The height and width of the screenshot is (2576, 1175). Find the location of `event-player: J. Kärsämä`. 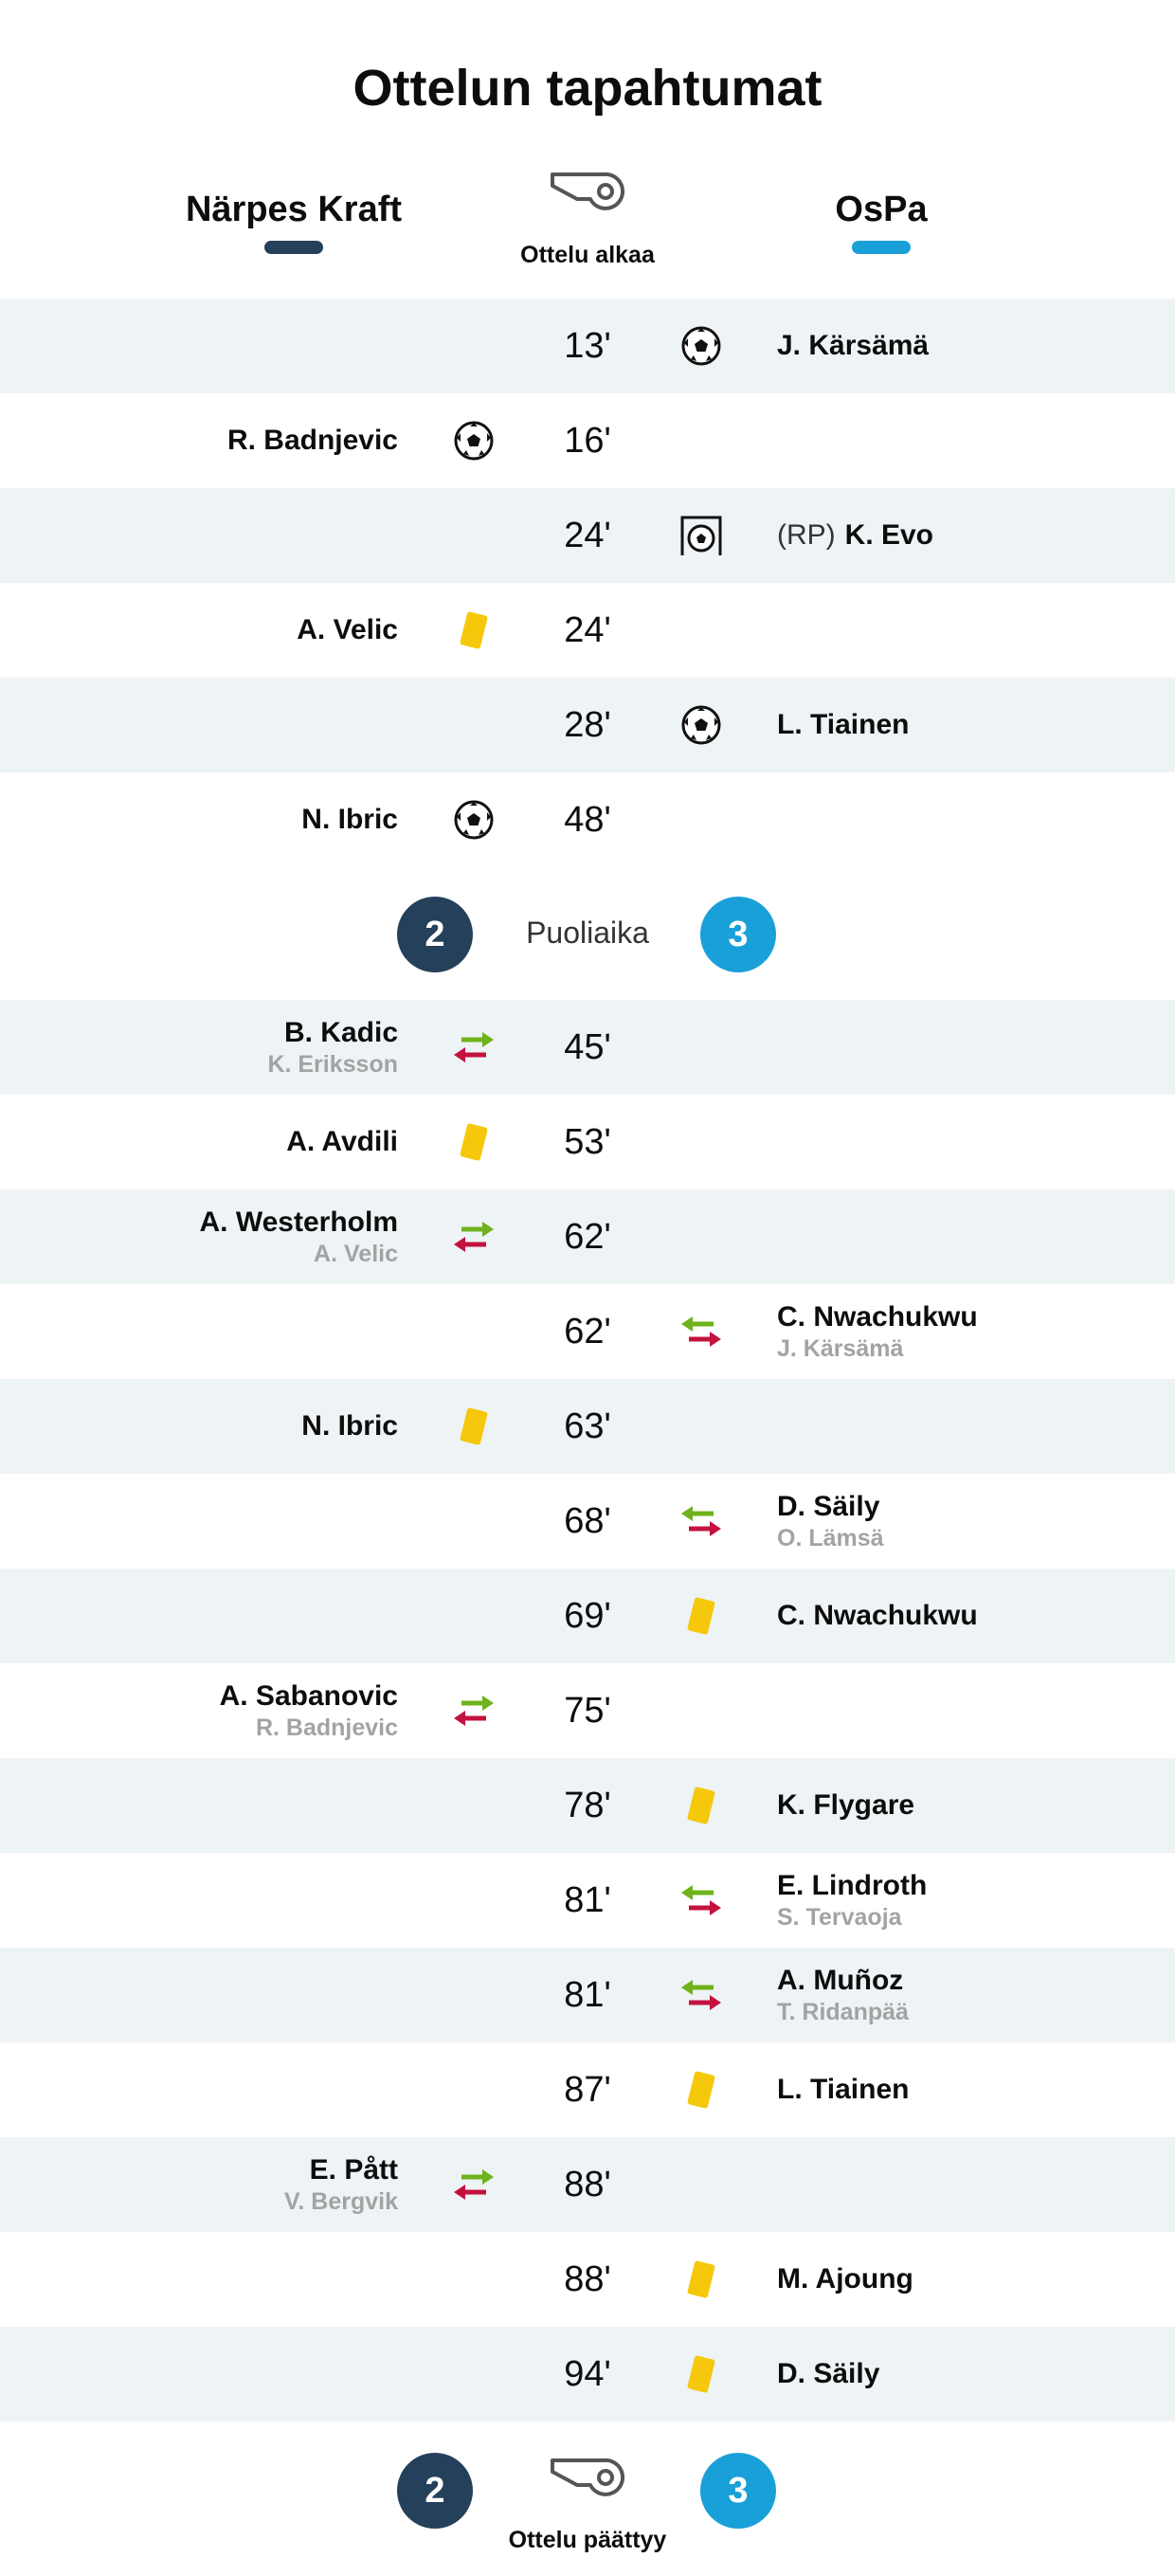

event-player: J. Kärsämä is located at coordinates (853, 346).